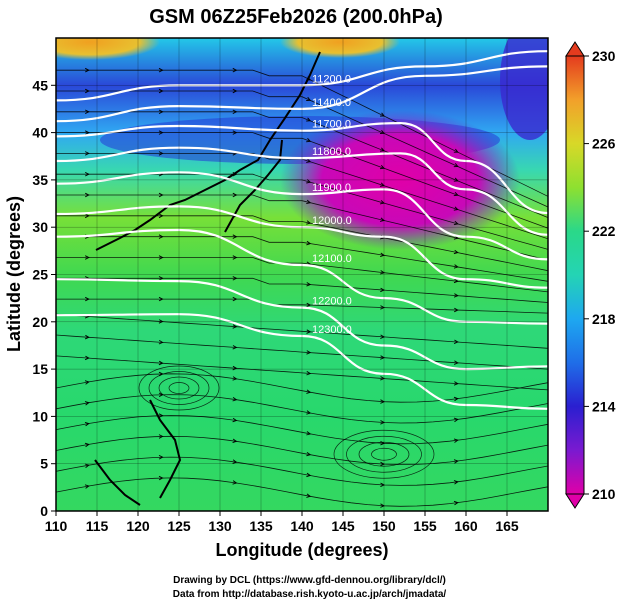 The height and width of the screenshot is (605, 619). Describe the element at coordinates (138, 526) in the screenshot. I see `x-tick-label: 120` at that location.